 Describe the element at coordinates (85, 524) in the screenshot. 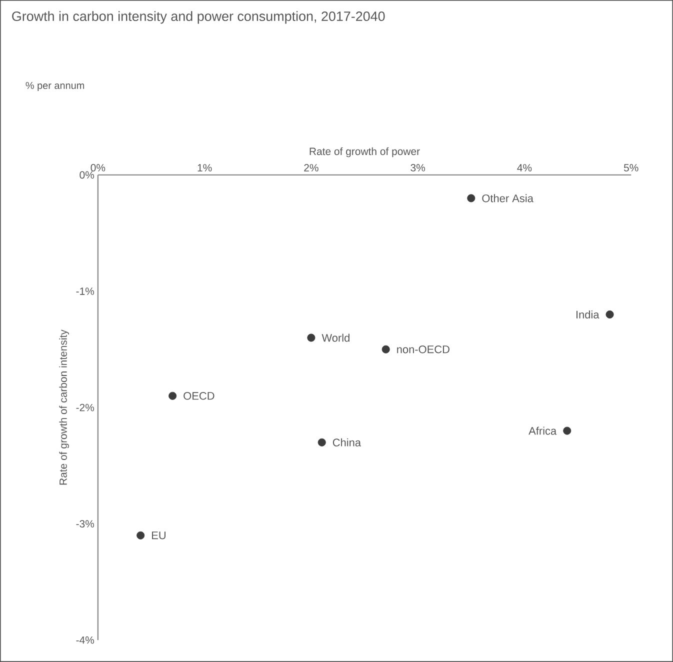

I see `y-tick-label: -3%` at that location.